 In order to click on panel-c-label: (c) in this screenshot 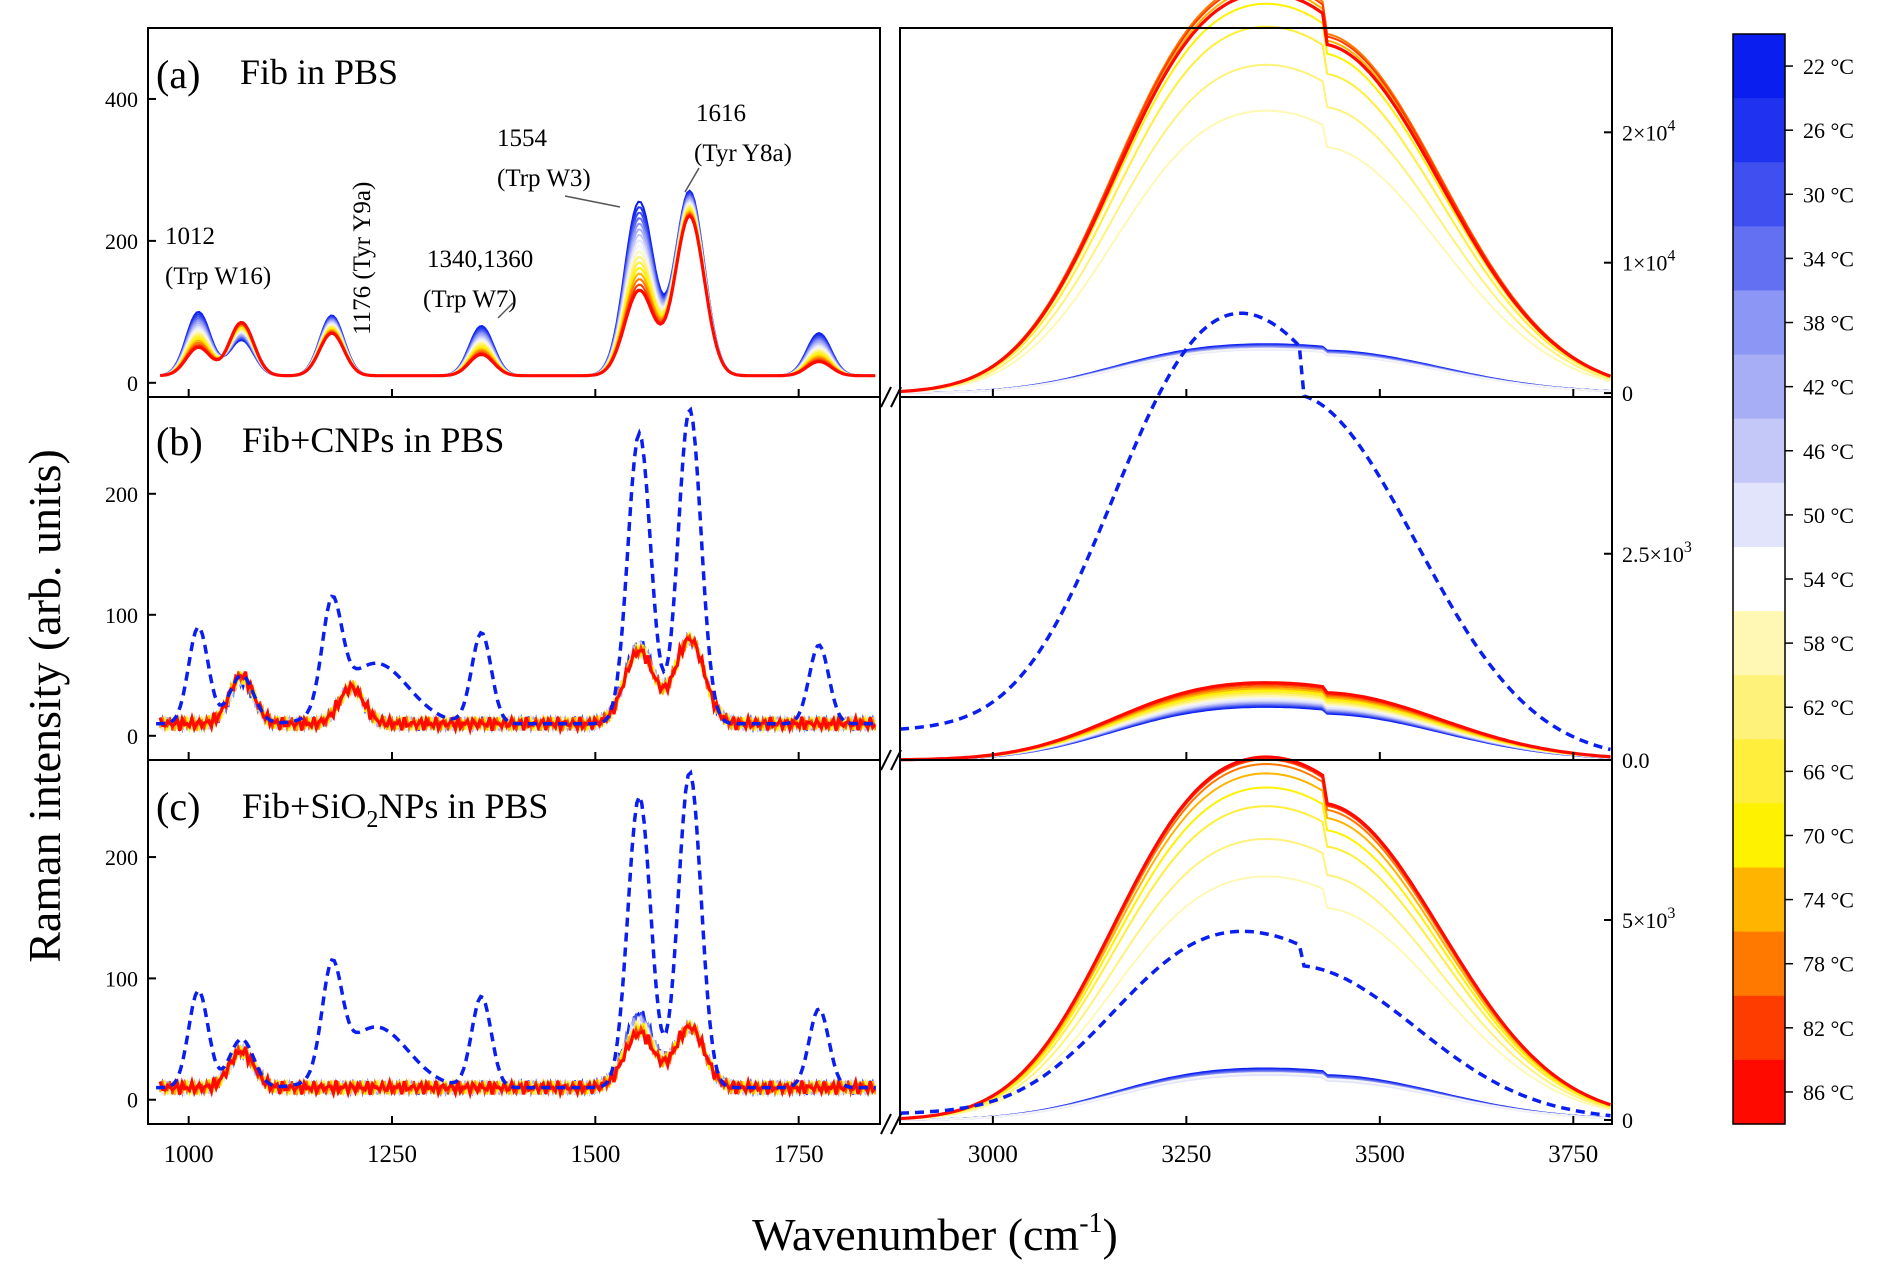, I will do `click(178, 806)`.